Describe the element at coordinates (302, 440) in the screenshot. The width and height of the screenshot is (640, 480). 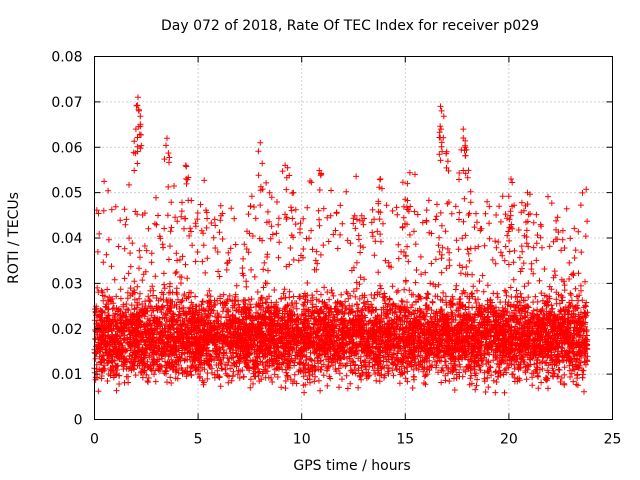
I see `x-tick-label: 10` at that location.